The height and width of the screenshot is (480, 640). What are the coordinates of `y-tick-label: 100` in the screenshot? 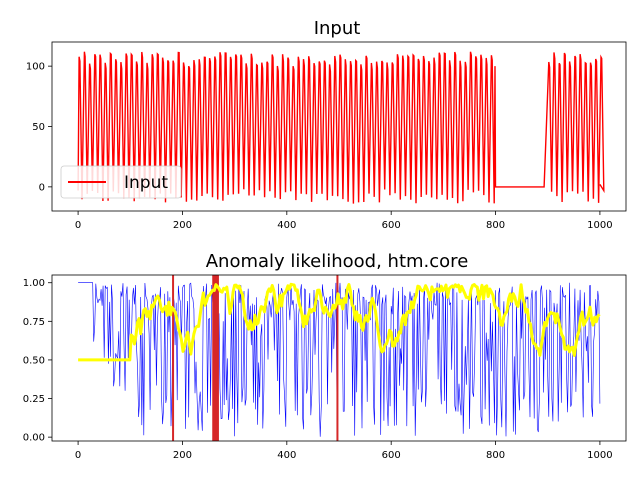 It's located at (35, 67).